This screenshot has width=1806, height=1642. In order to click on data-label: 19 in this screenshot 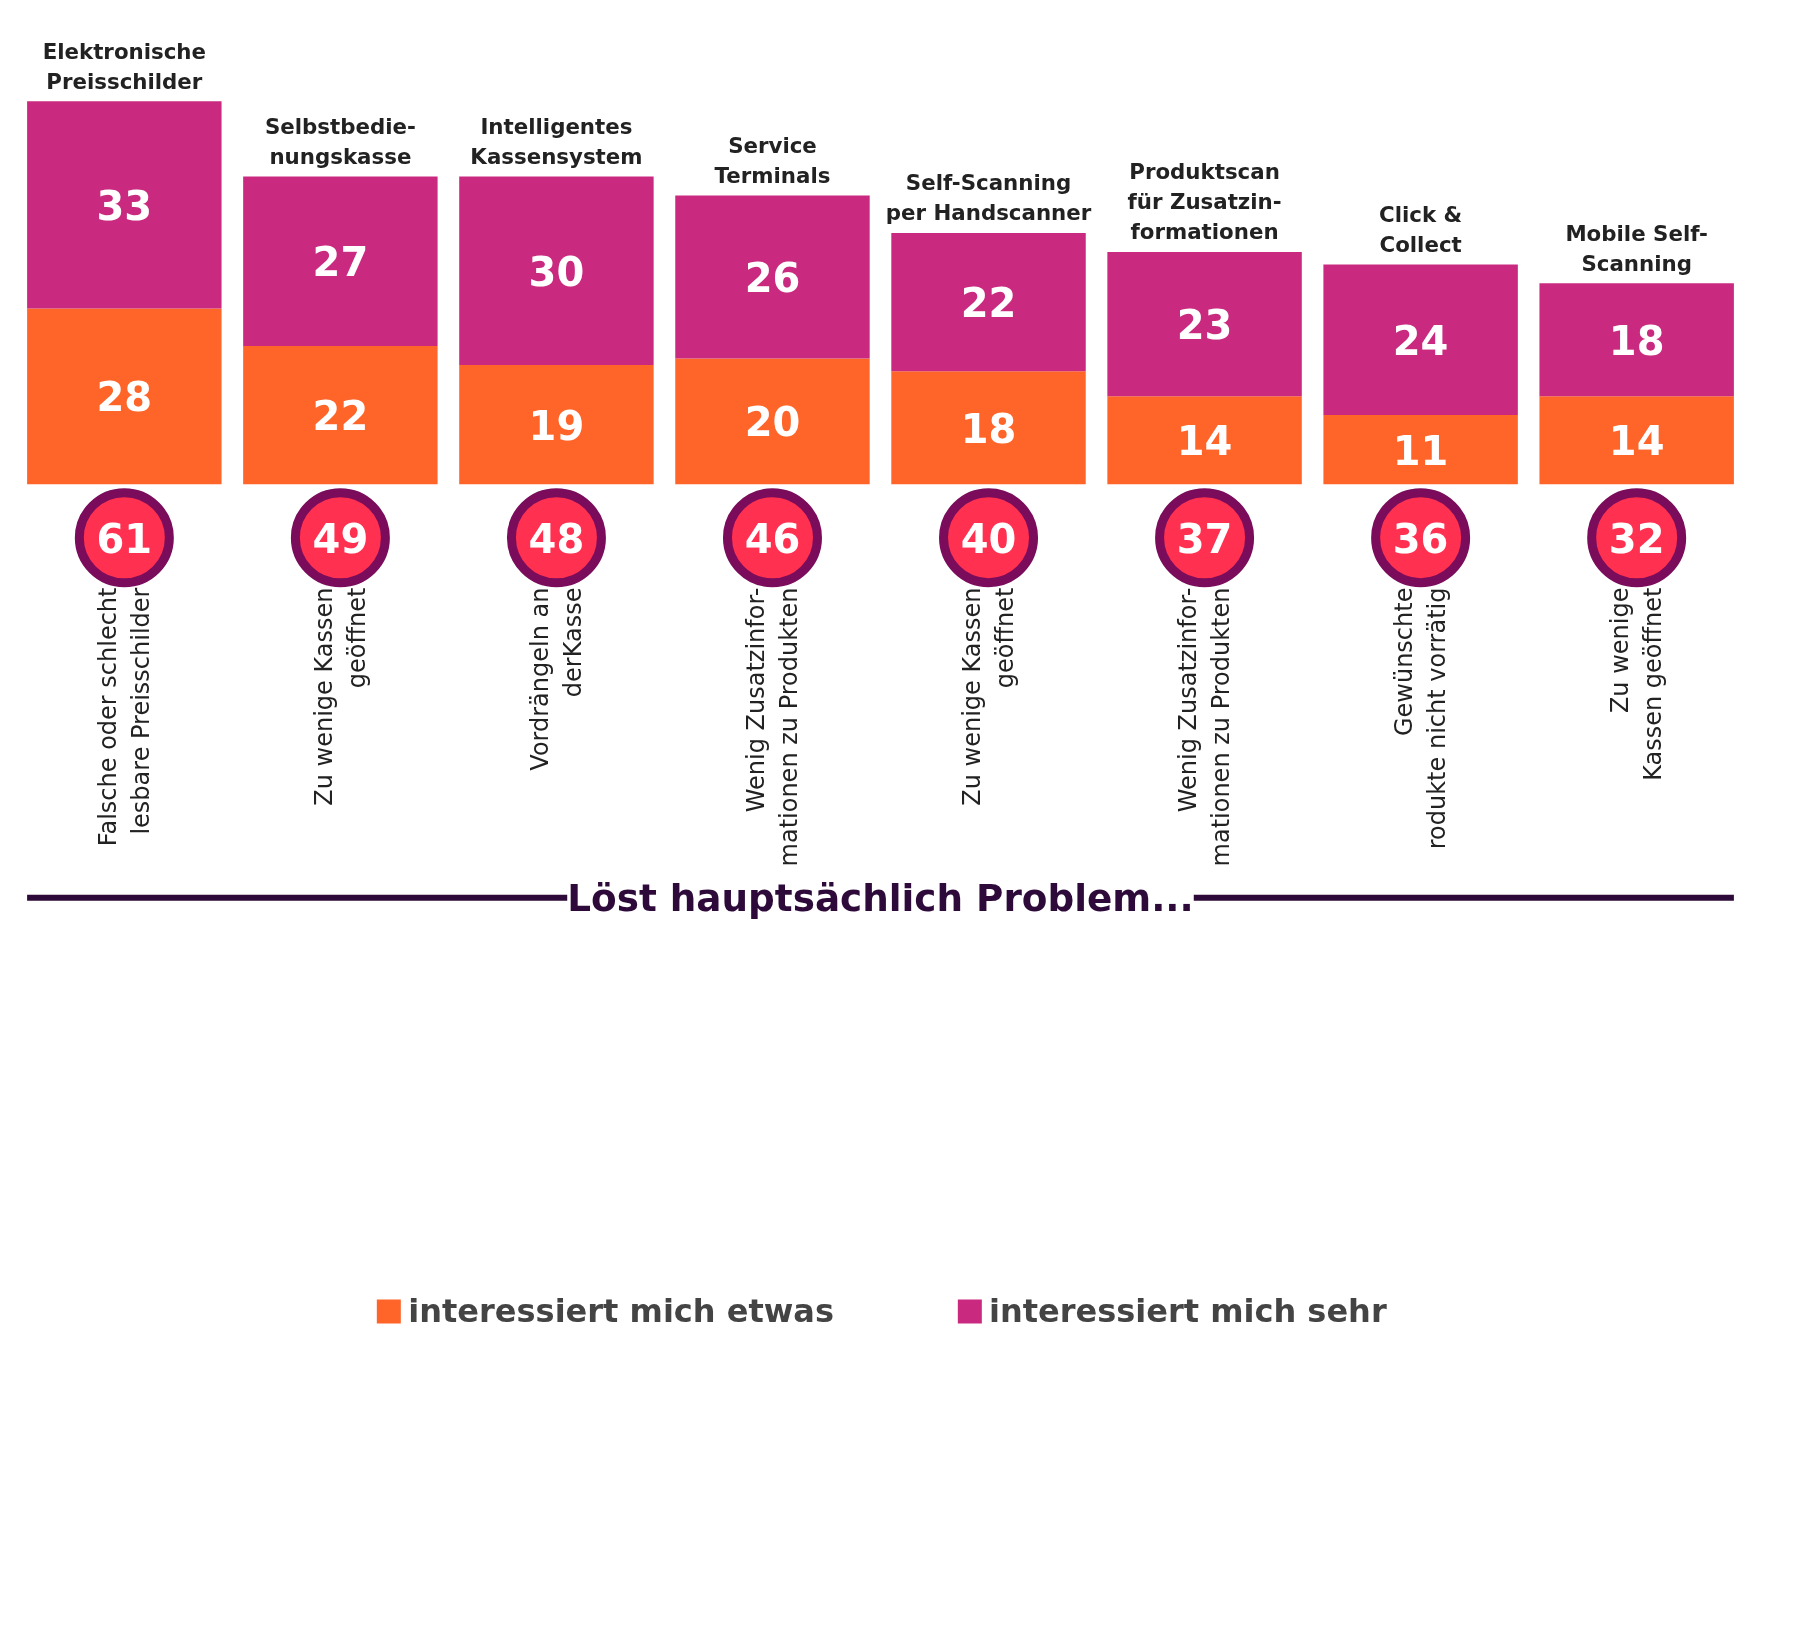, I will do `click(556, 425)`.